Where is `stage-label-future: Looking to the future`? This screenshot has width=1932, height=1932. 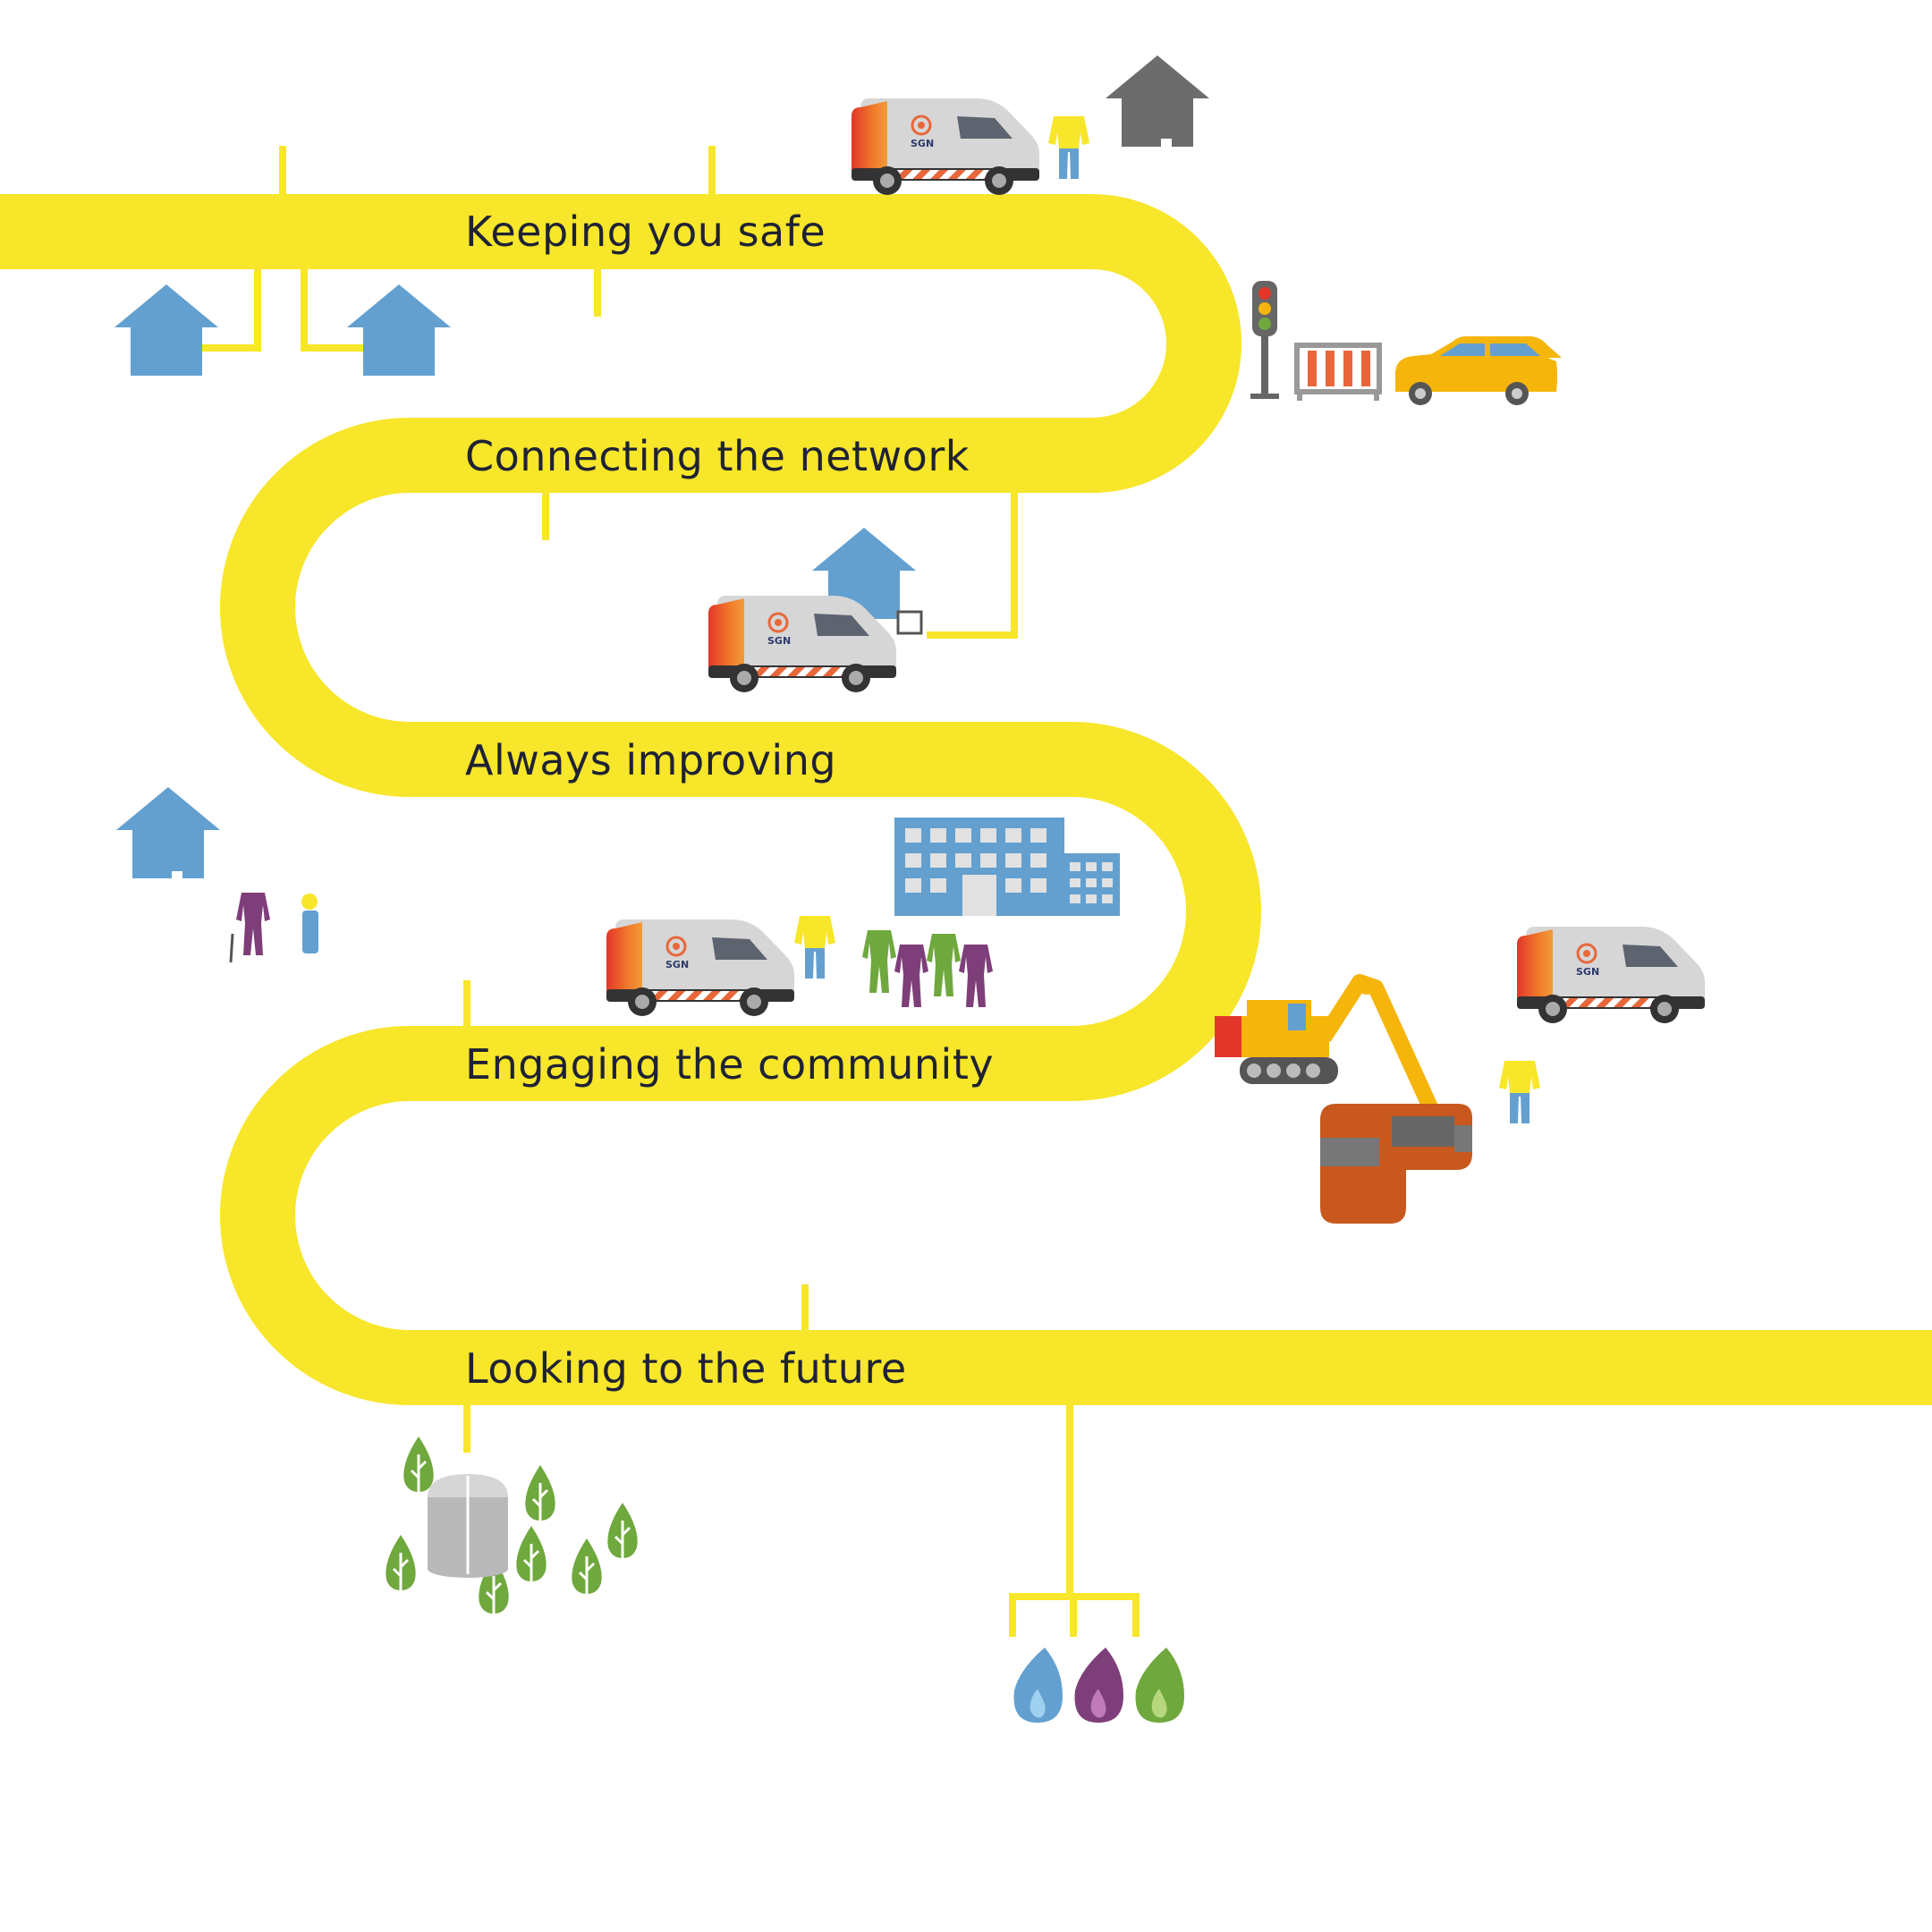 stage-label-future: Looking to the future is located at coordinates (686, 1368).